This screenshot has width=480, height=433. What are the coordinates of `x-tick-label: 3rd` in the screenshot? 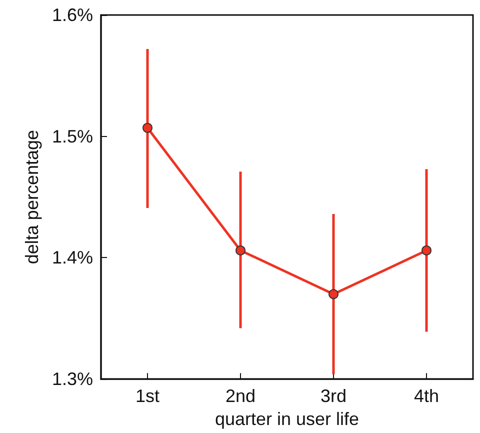 It's located at (333, 396).